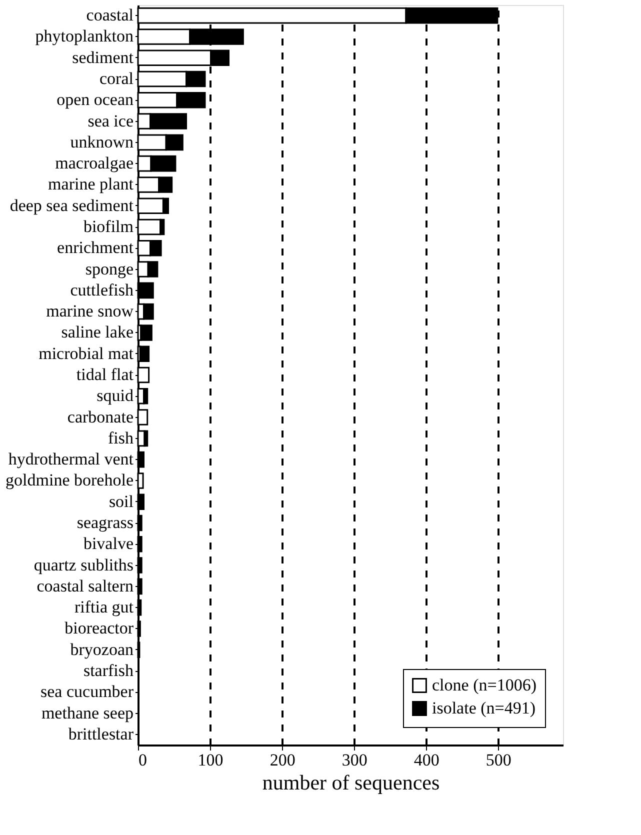 The height and width of the screenshot is (835, 641). I want to click on y-tick-label: bioreactor, so click(99, 628).